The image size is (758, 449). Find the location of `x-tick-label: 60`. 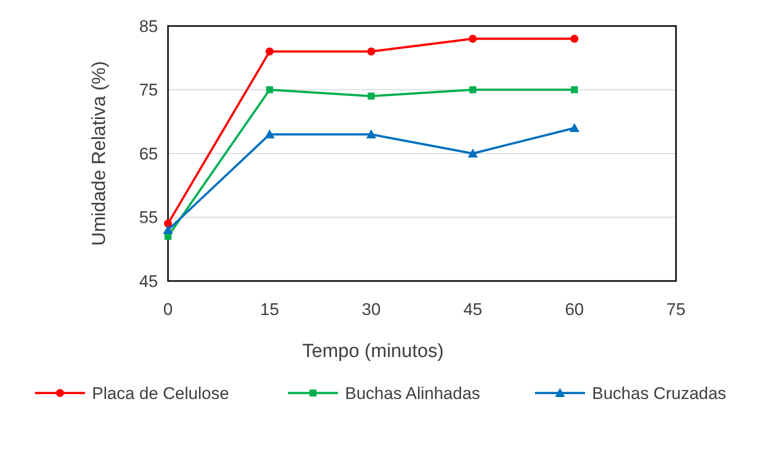

x-tick-label: 60 is located at coordinates (574, 309).